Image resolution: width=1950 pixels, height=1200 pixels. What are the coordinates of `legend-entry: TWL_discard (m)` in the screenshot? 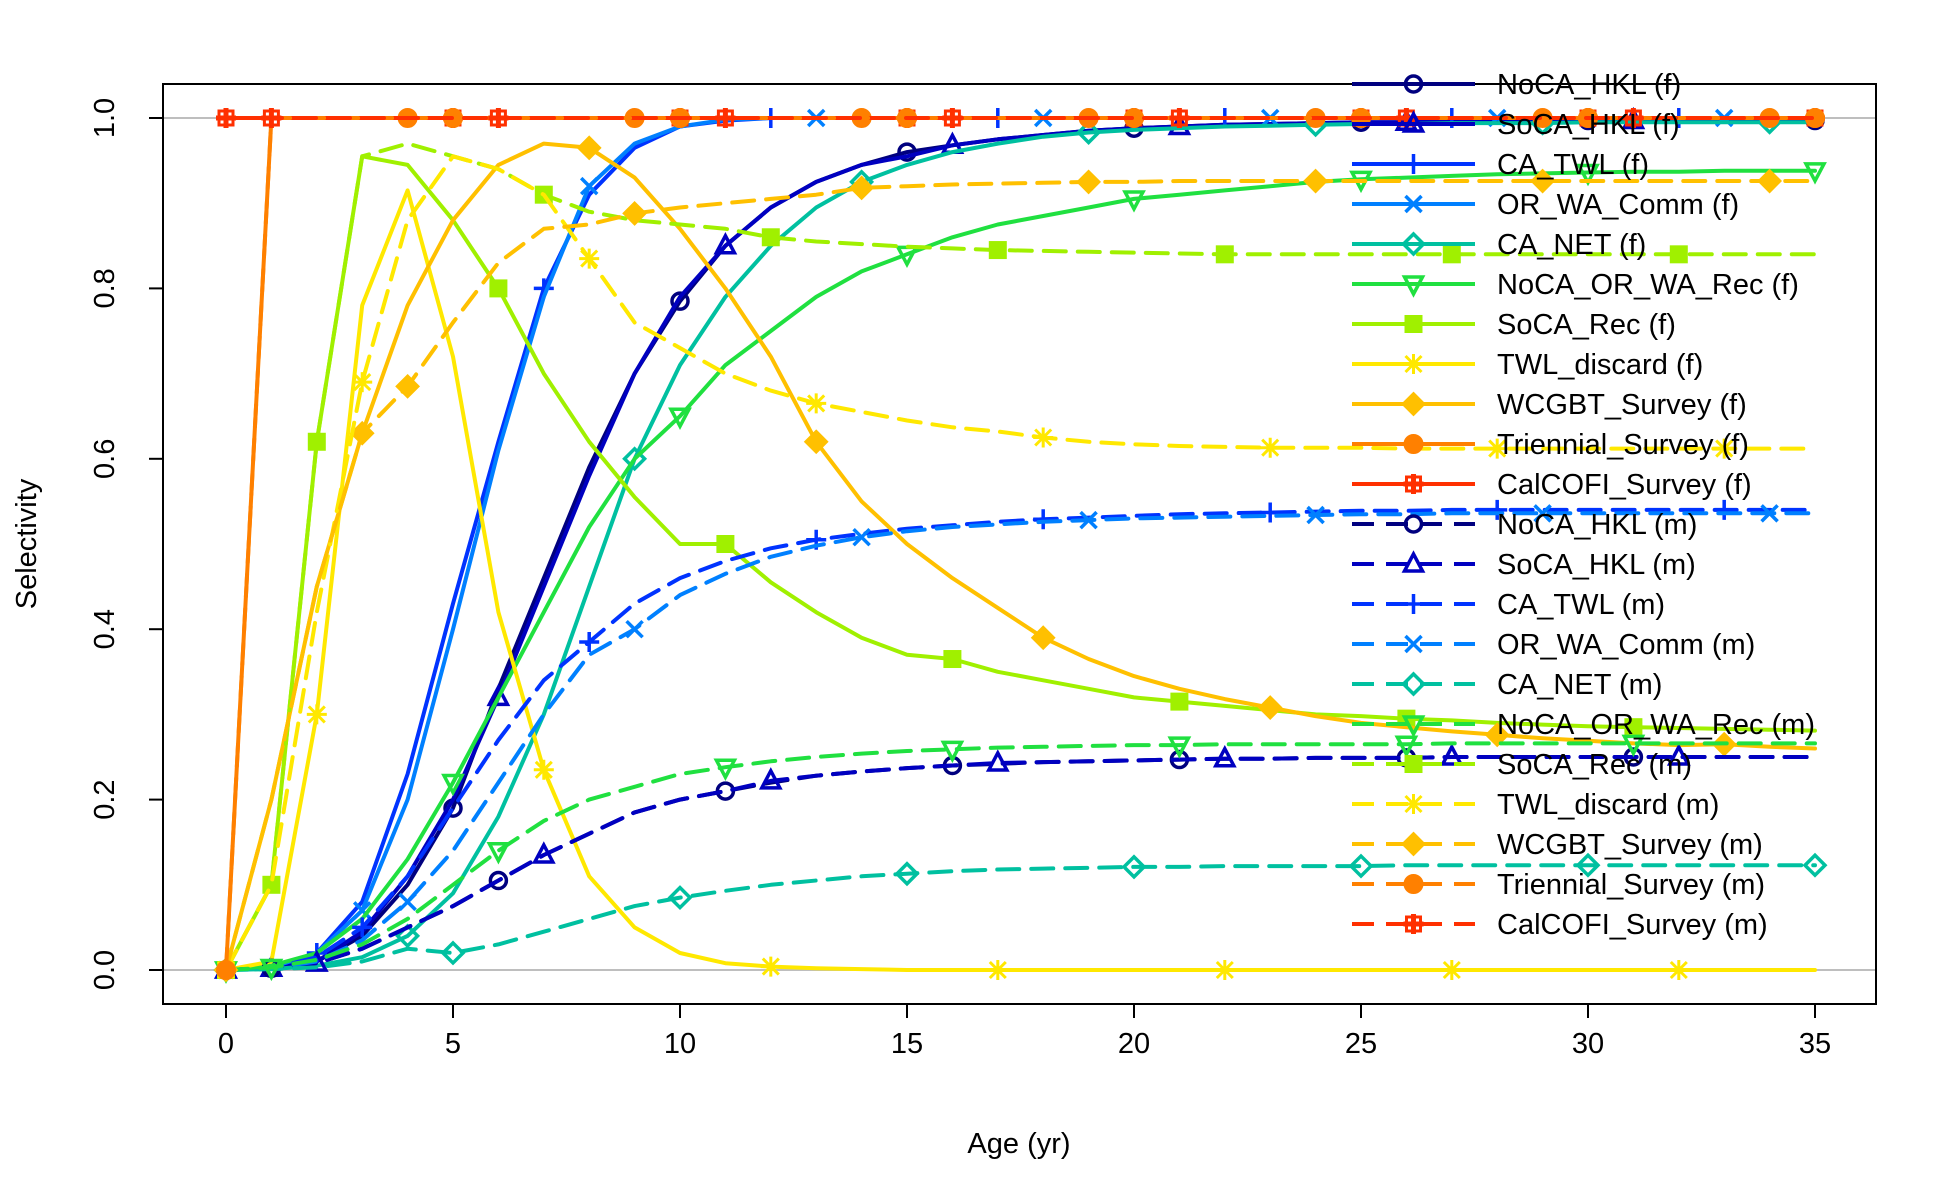 It's located at (1535, 805).